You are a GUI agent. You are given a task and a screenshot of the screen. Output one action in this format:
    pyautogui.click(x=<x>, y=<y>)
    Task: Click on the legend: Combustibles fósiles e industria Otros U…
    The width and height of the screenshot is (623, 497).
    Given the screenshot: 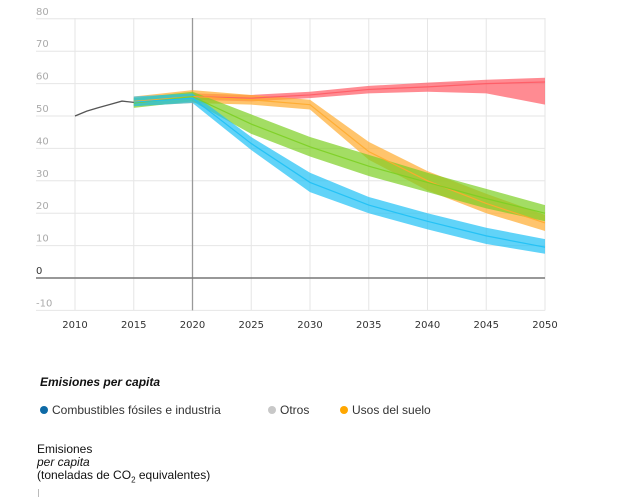 What is the action you would take?
    pyautogui.click(x=235, y=410)
    